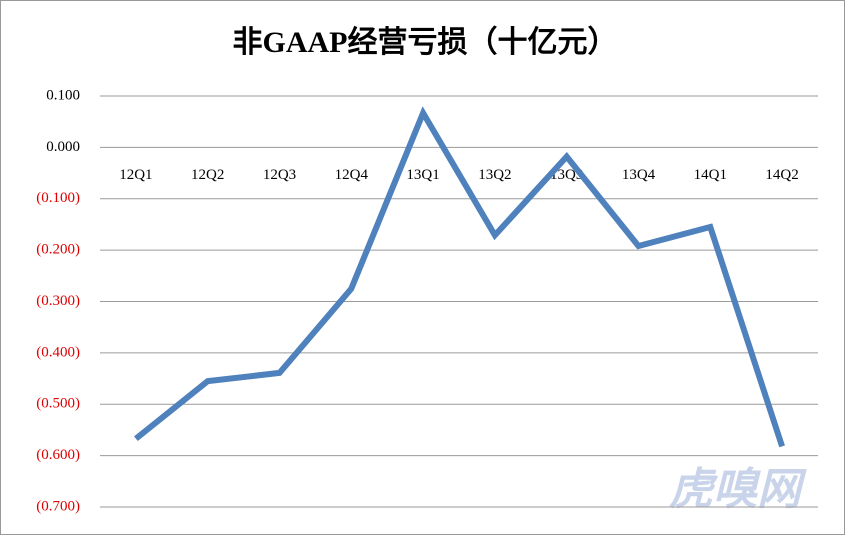  What do you see at coordinates (63, 147) in the screenshot?
I see `y-tick-label: 0.000` at bounding box center [63, 147].